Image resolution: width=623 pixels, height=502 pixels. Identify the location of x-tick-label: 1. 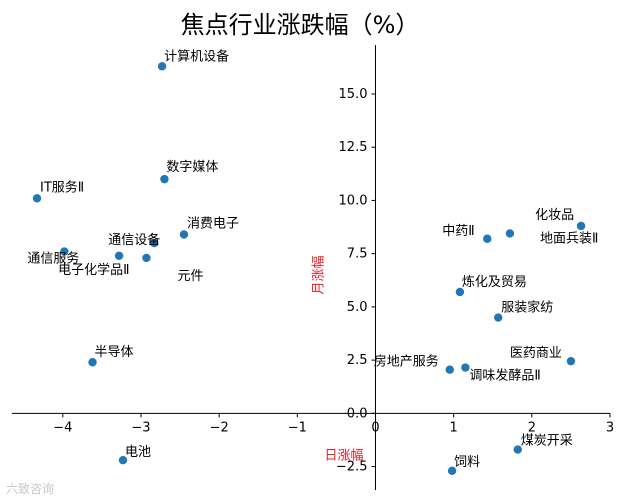
(454, 427).